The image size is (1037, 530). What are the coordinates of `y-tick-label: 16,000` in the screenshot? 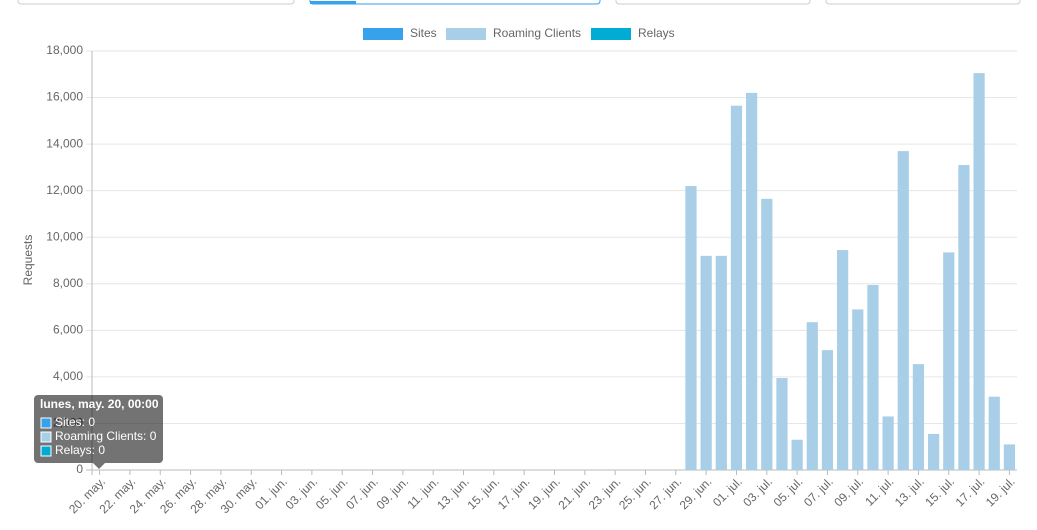 It's located at (64, 97).